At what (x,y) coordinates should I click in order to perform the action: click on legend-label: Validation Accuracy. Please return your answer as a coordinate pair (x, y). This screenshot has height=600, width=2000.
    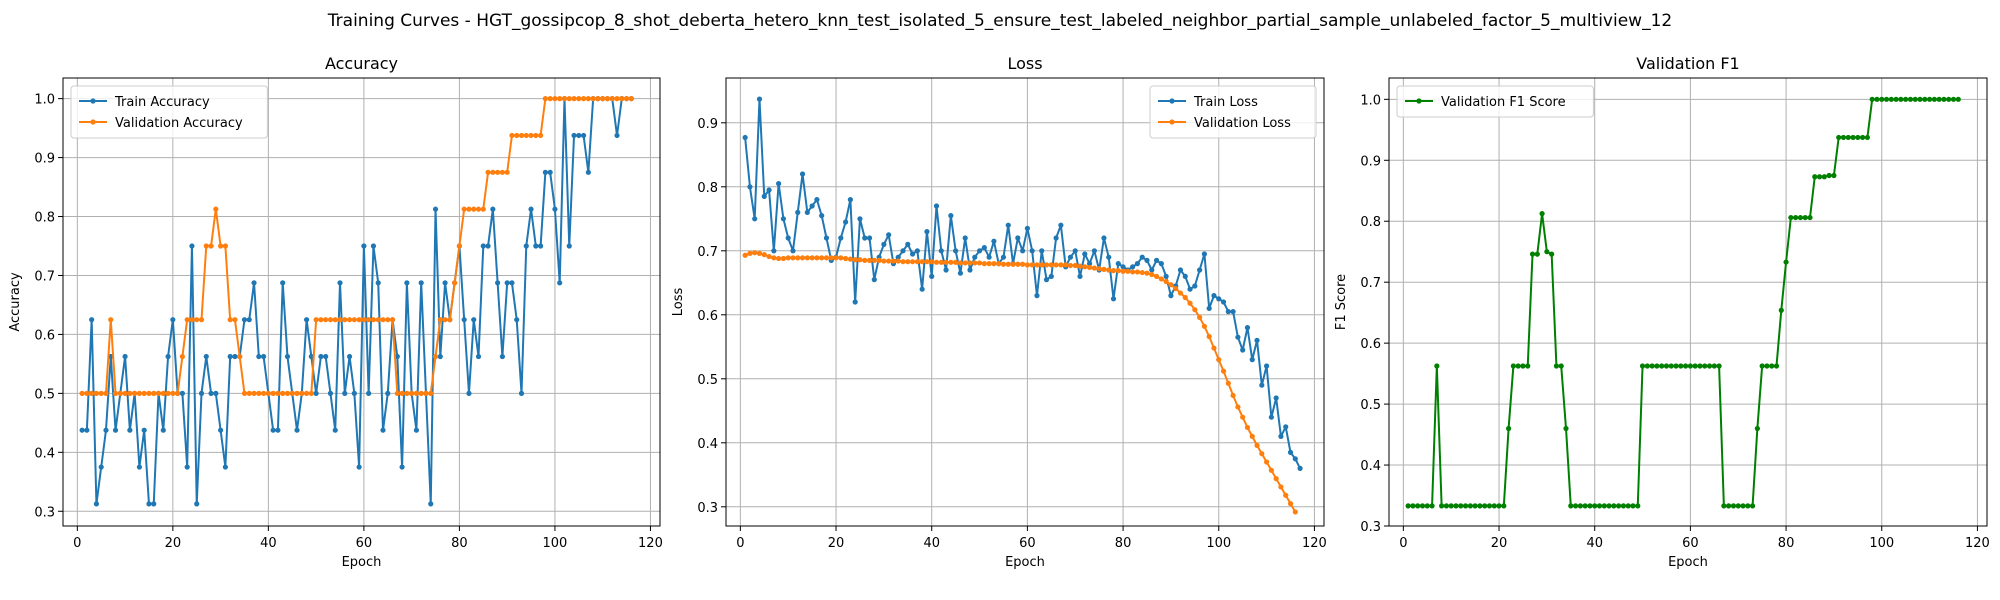
    Looking at the image, I should click on (179, 123).